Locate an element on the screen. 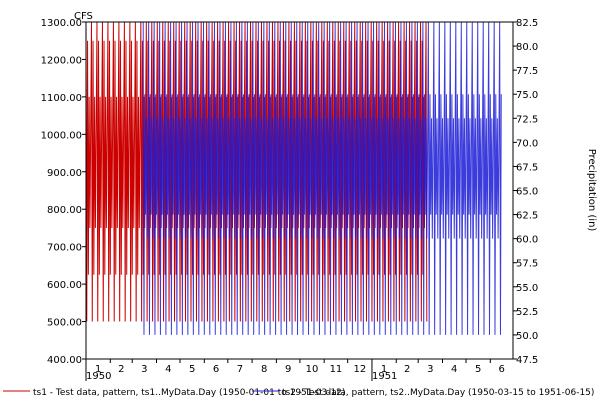  right-axis-tick-label: 57.5 is located at coordinates (527, 264).